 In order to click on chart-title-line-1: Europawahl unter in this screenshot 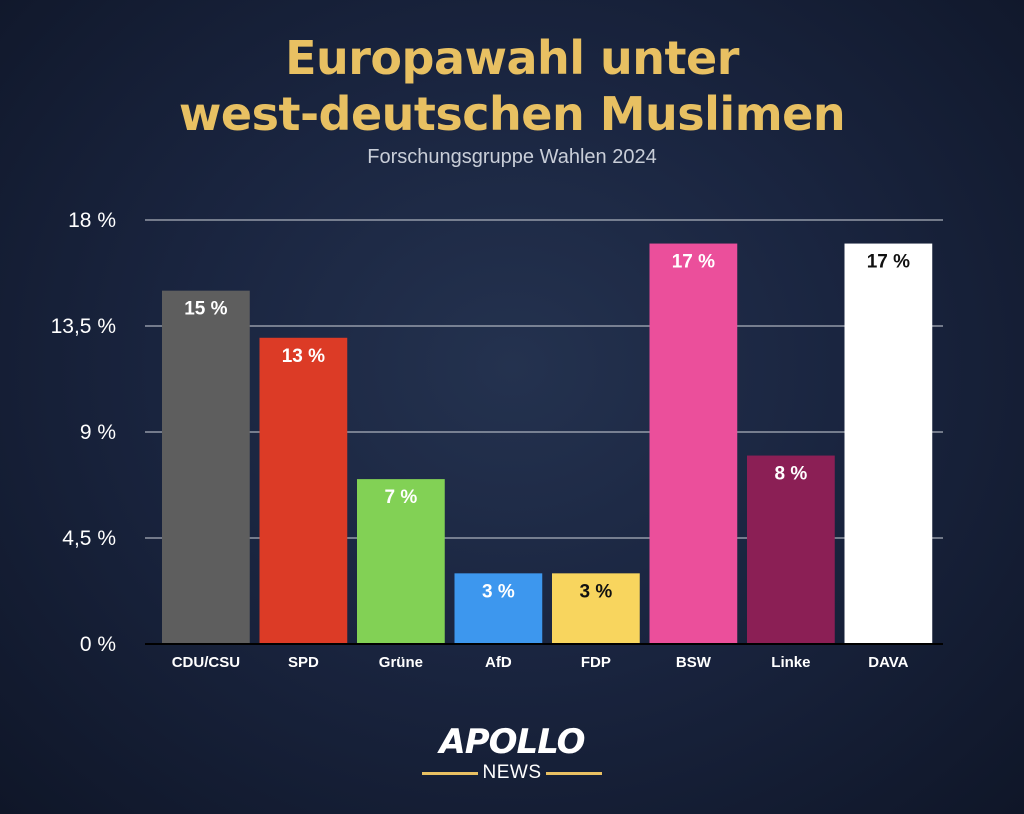, I will do `click(512, 58)`.